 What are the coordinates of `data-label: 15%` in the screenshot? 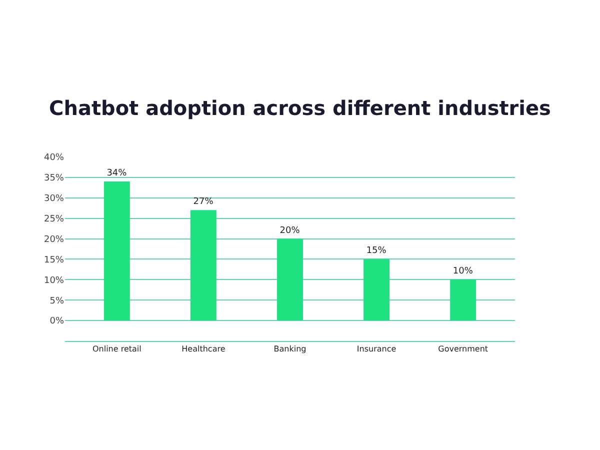 It's located at (376, 251).